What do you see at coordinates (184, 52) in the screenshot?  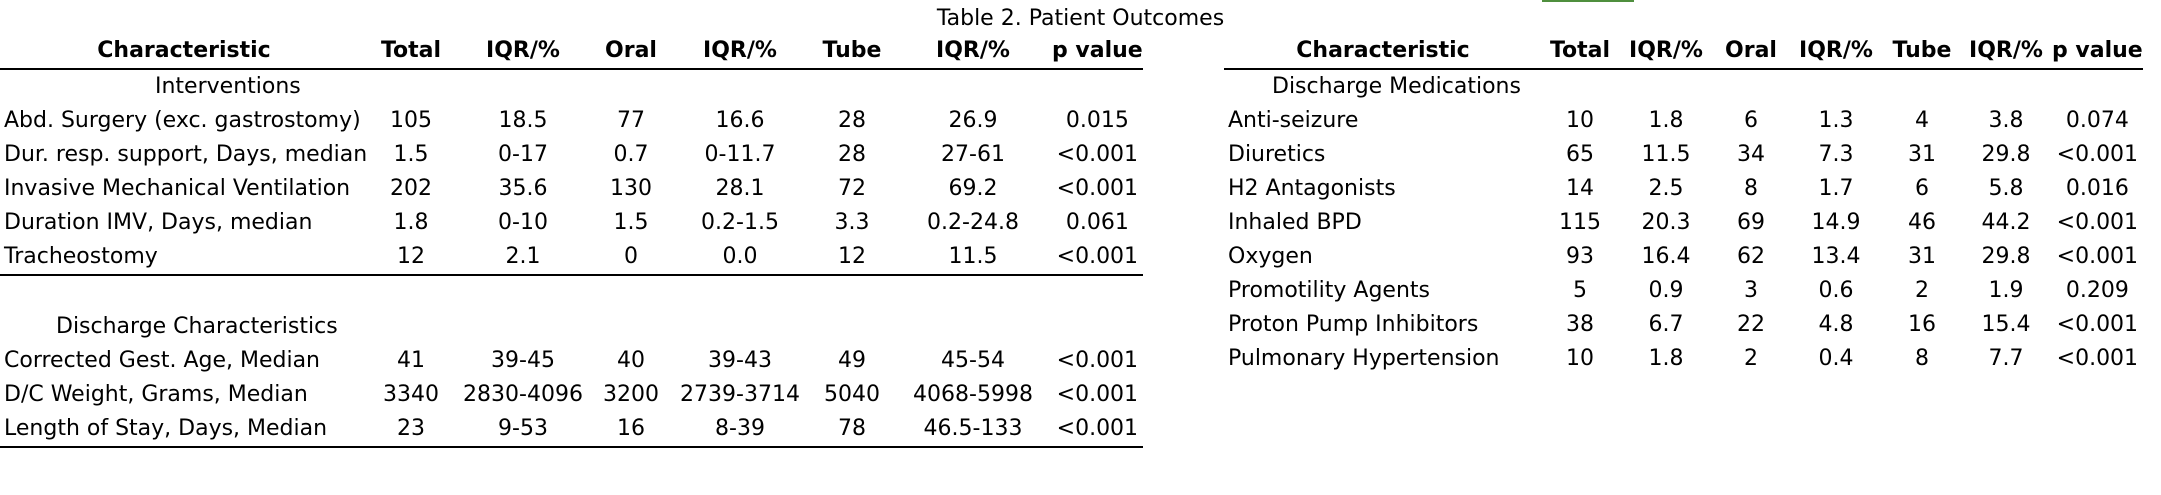 I see `header-characteristic: Characteristic` at bounding box center [184, 52].